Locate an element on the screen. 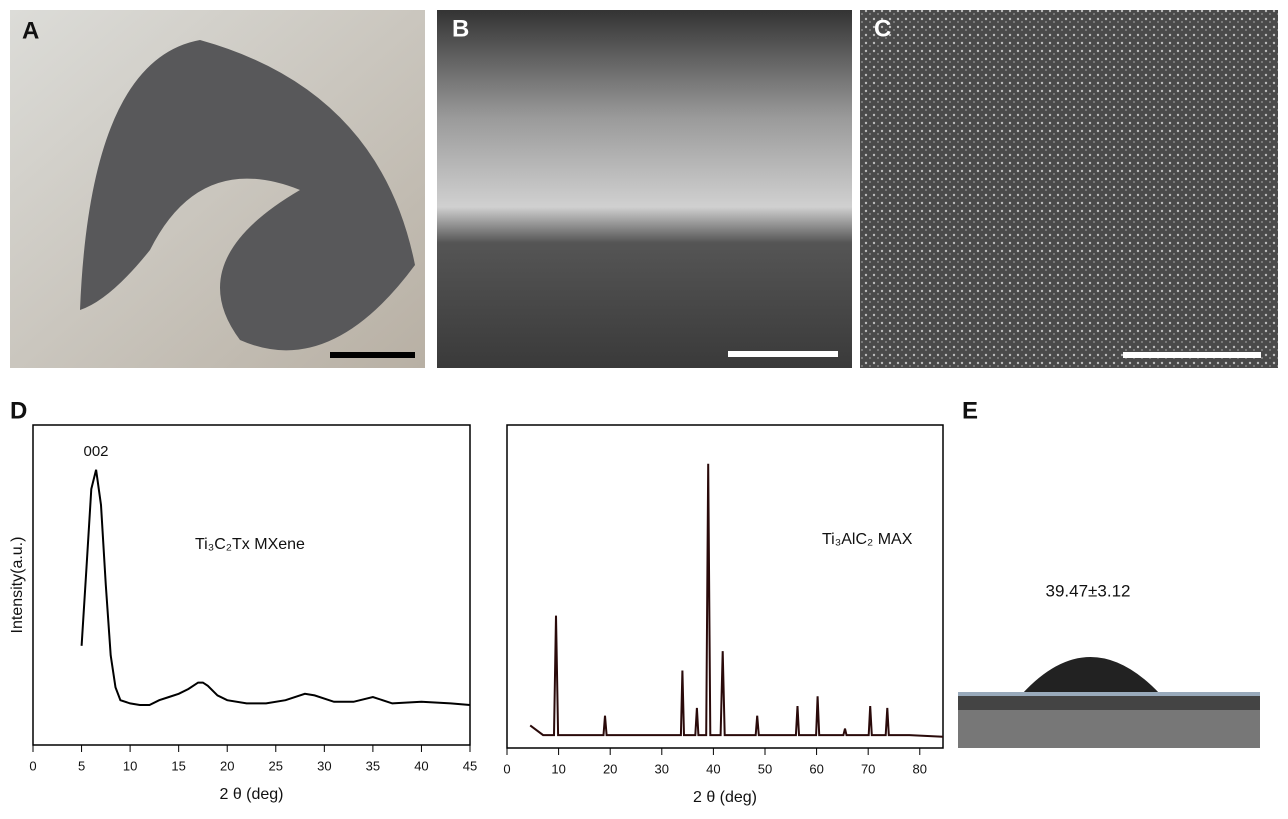  x-tick-label: 45 is located at coordinates (470, 765).